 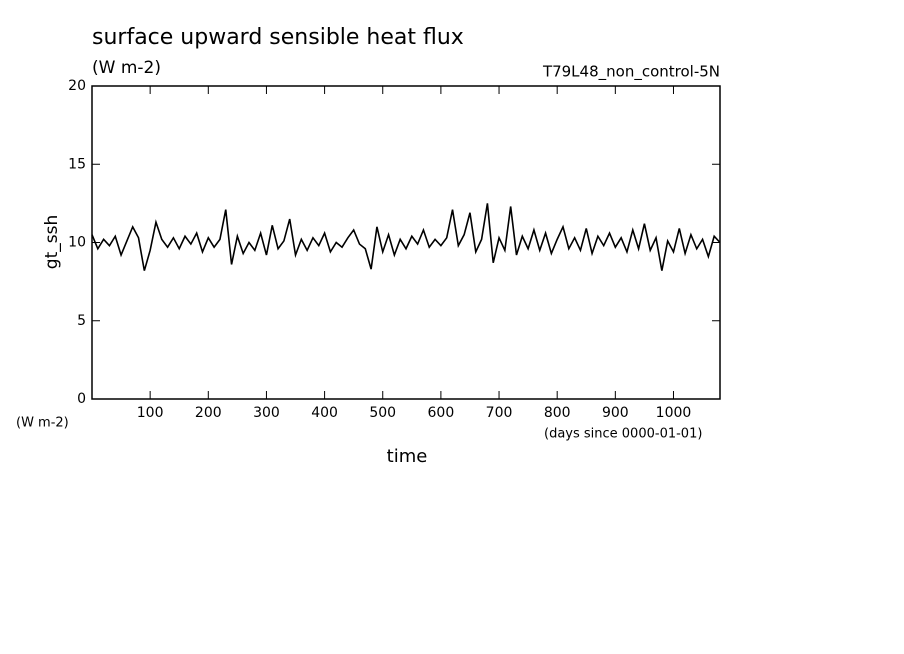 I want to click on x-tick-label: 100, so click(x=150, y=413).